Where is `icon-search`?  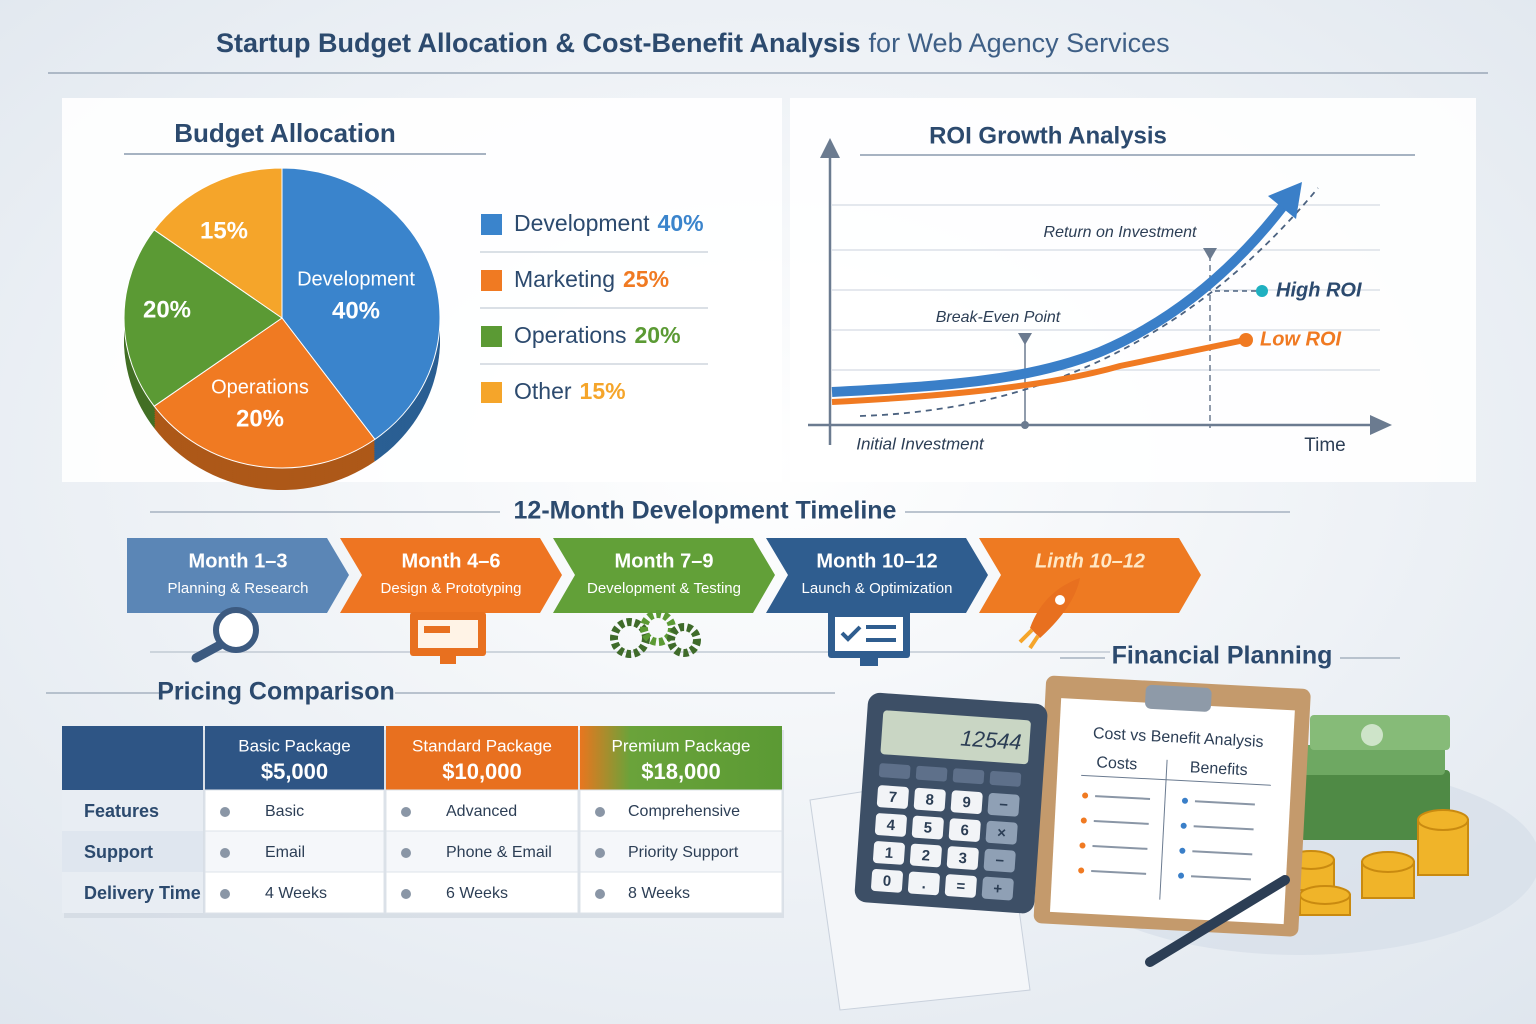
icon-search is located at coordinates (225, 635).